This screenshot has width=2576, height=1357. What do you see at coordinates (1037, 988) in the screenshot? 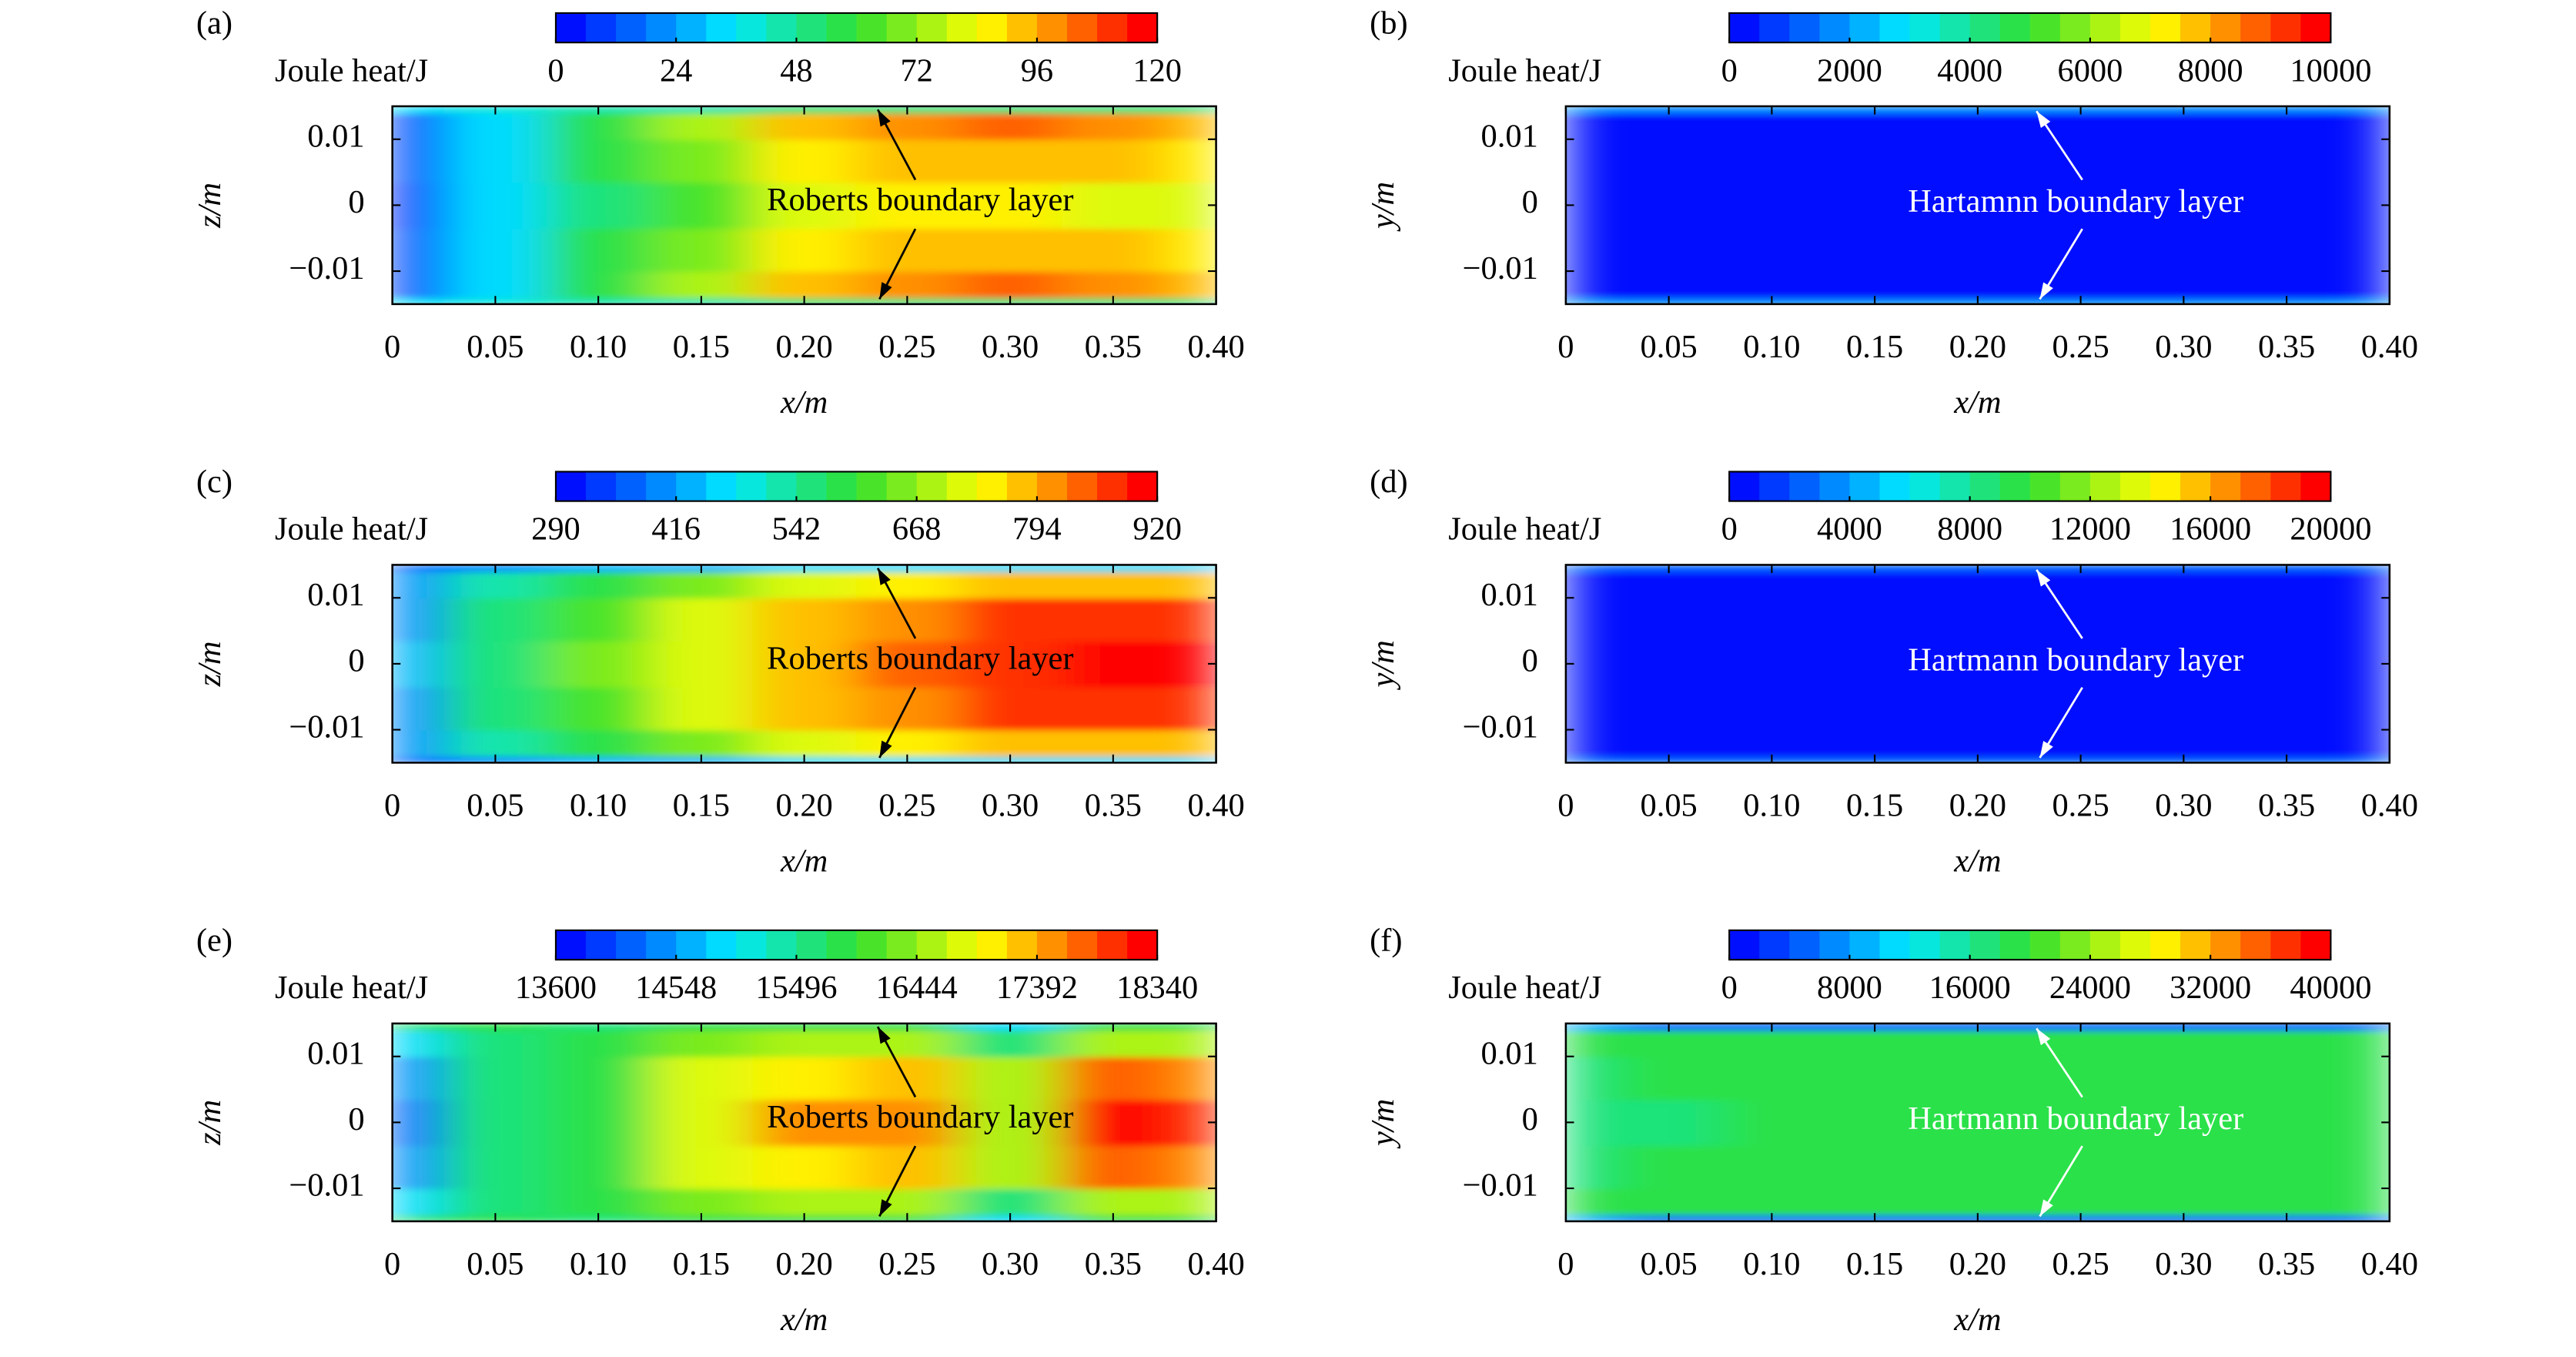
I see `colorbar-tick-label: 17392` at bounding box center [1037, 988].